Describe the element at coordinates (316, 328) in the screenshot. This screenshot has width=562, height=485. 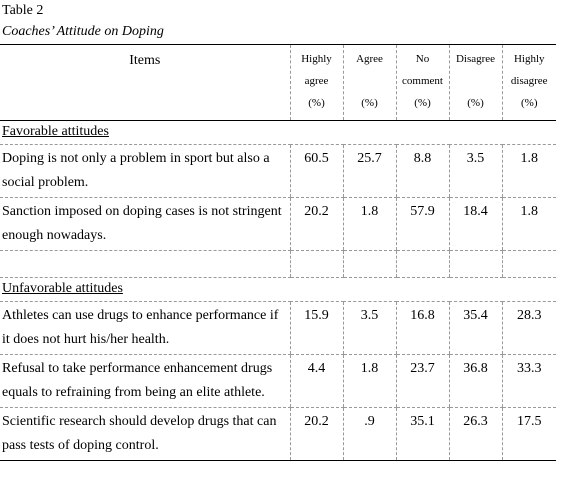
I see `row-value: 15.9` at that location.